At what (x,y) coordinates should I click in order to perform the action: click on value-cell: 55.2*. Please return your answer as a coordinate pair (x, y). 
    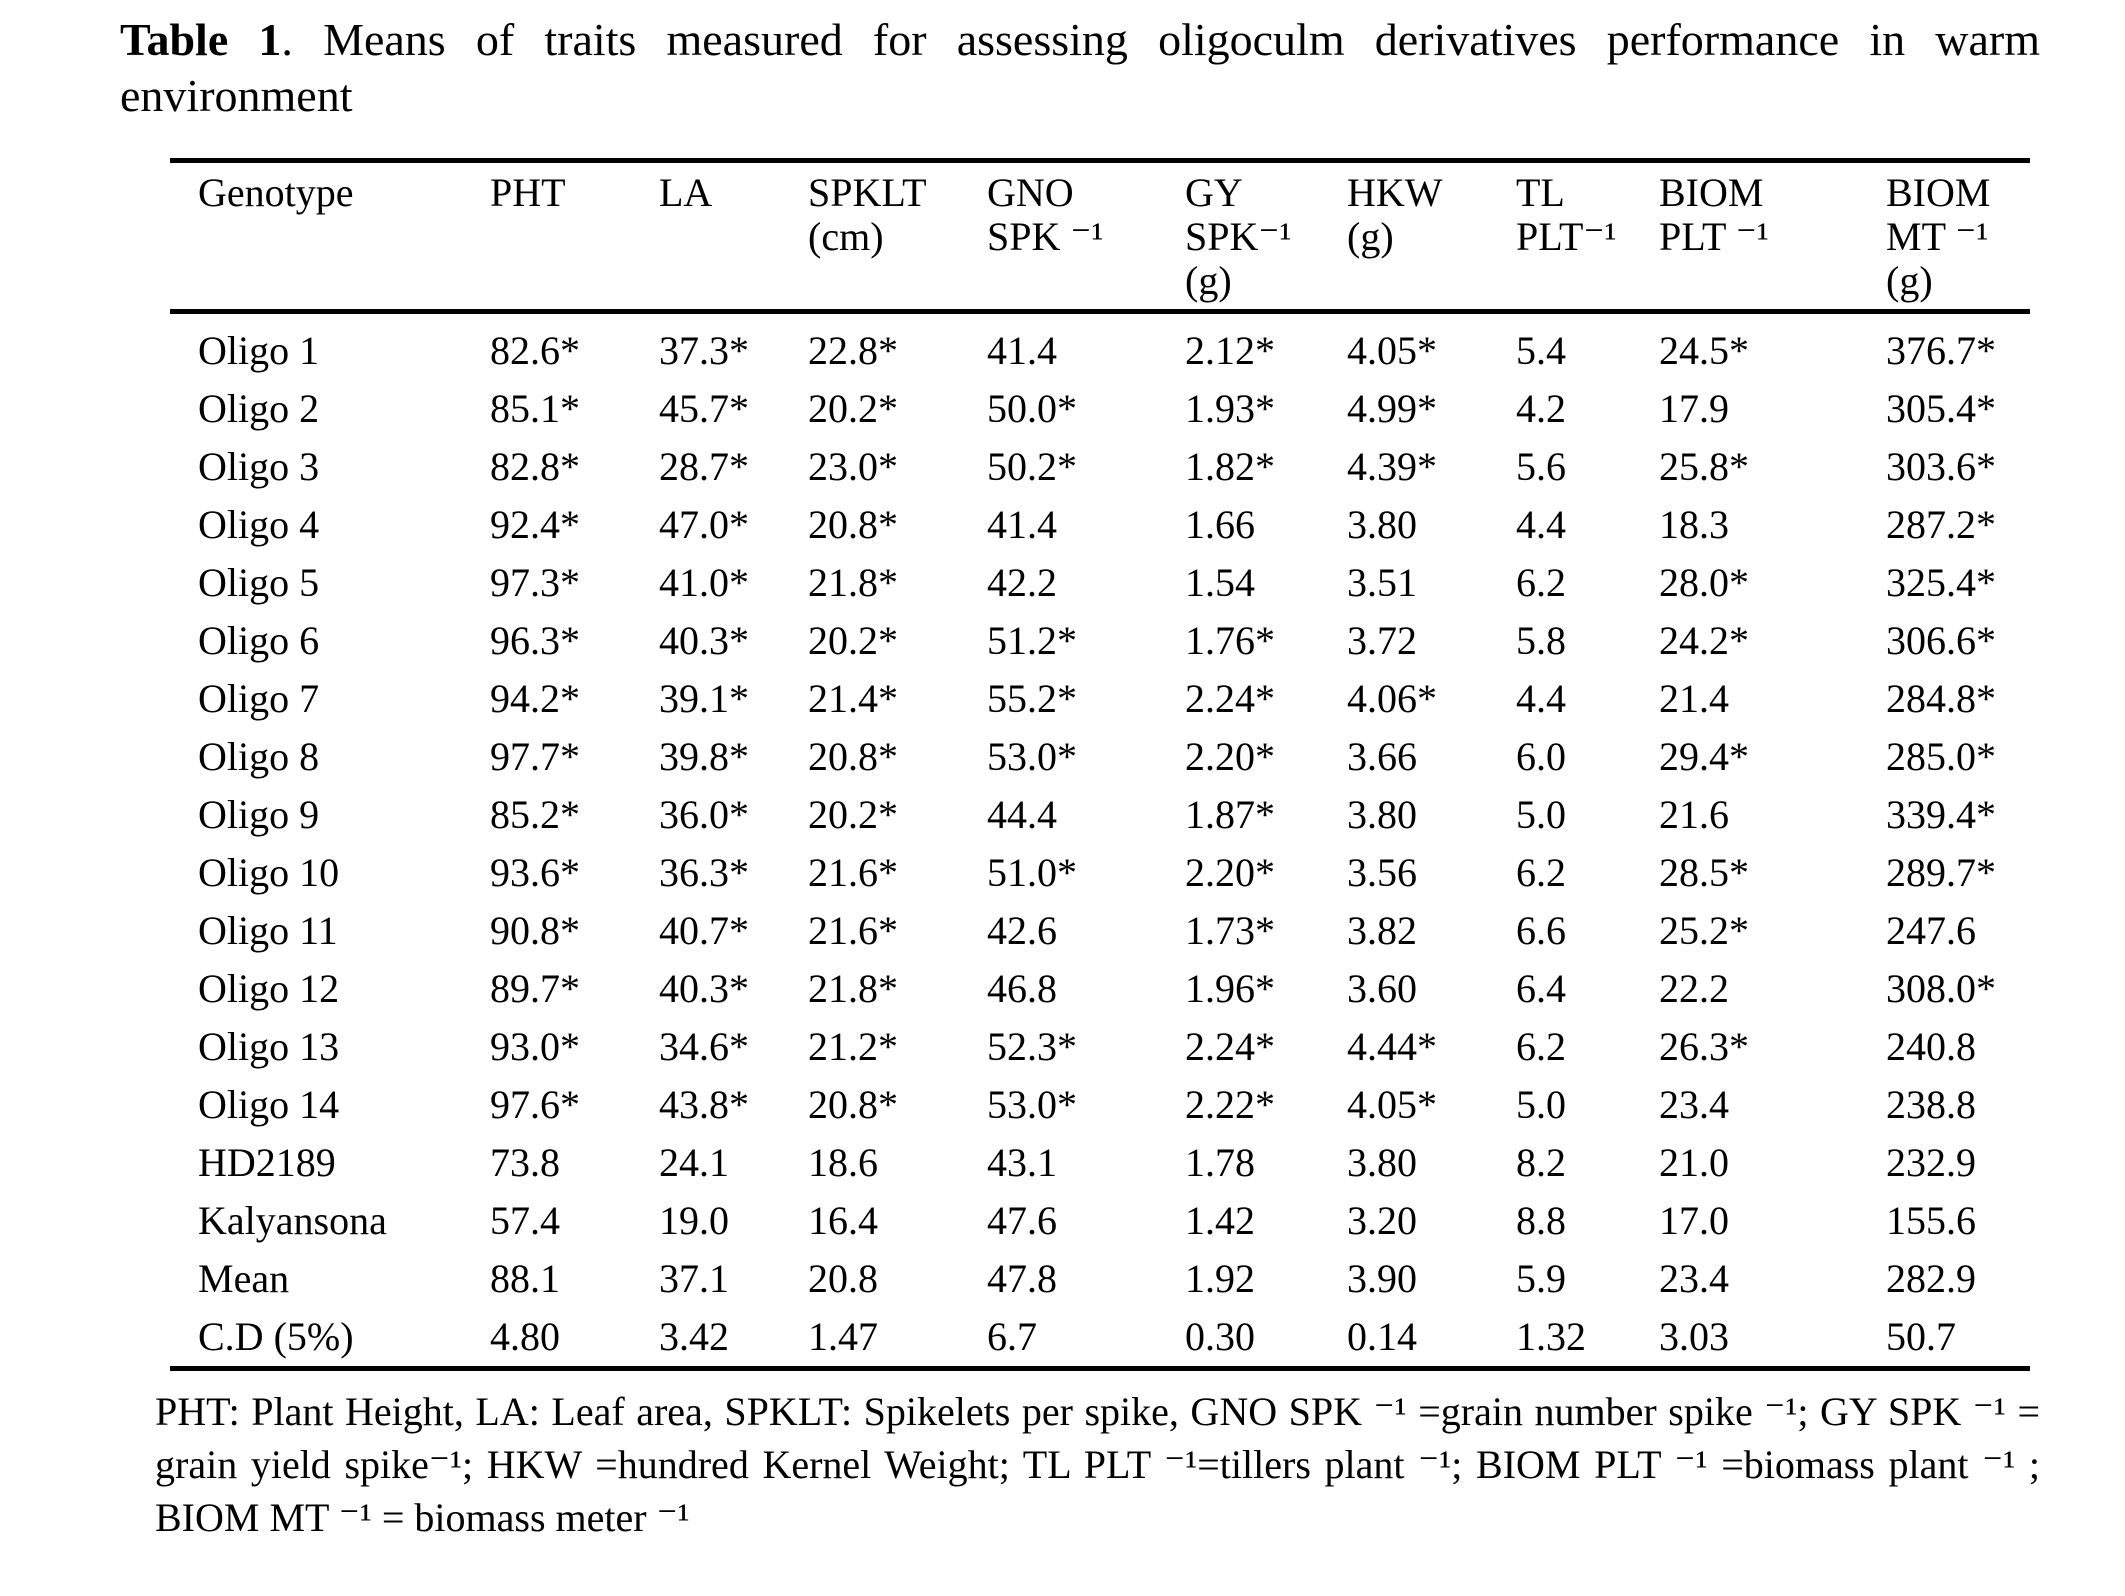
    Looking at the image, I should click on (1032, 698).